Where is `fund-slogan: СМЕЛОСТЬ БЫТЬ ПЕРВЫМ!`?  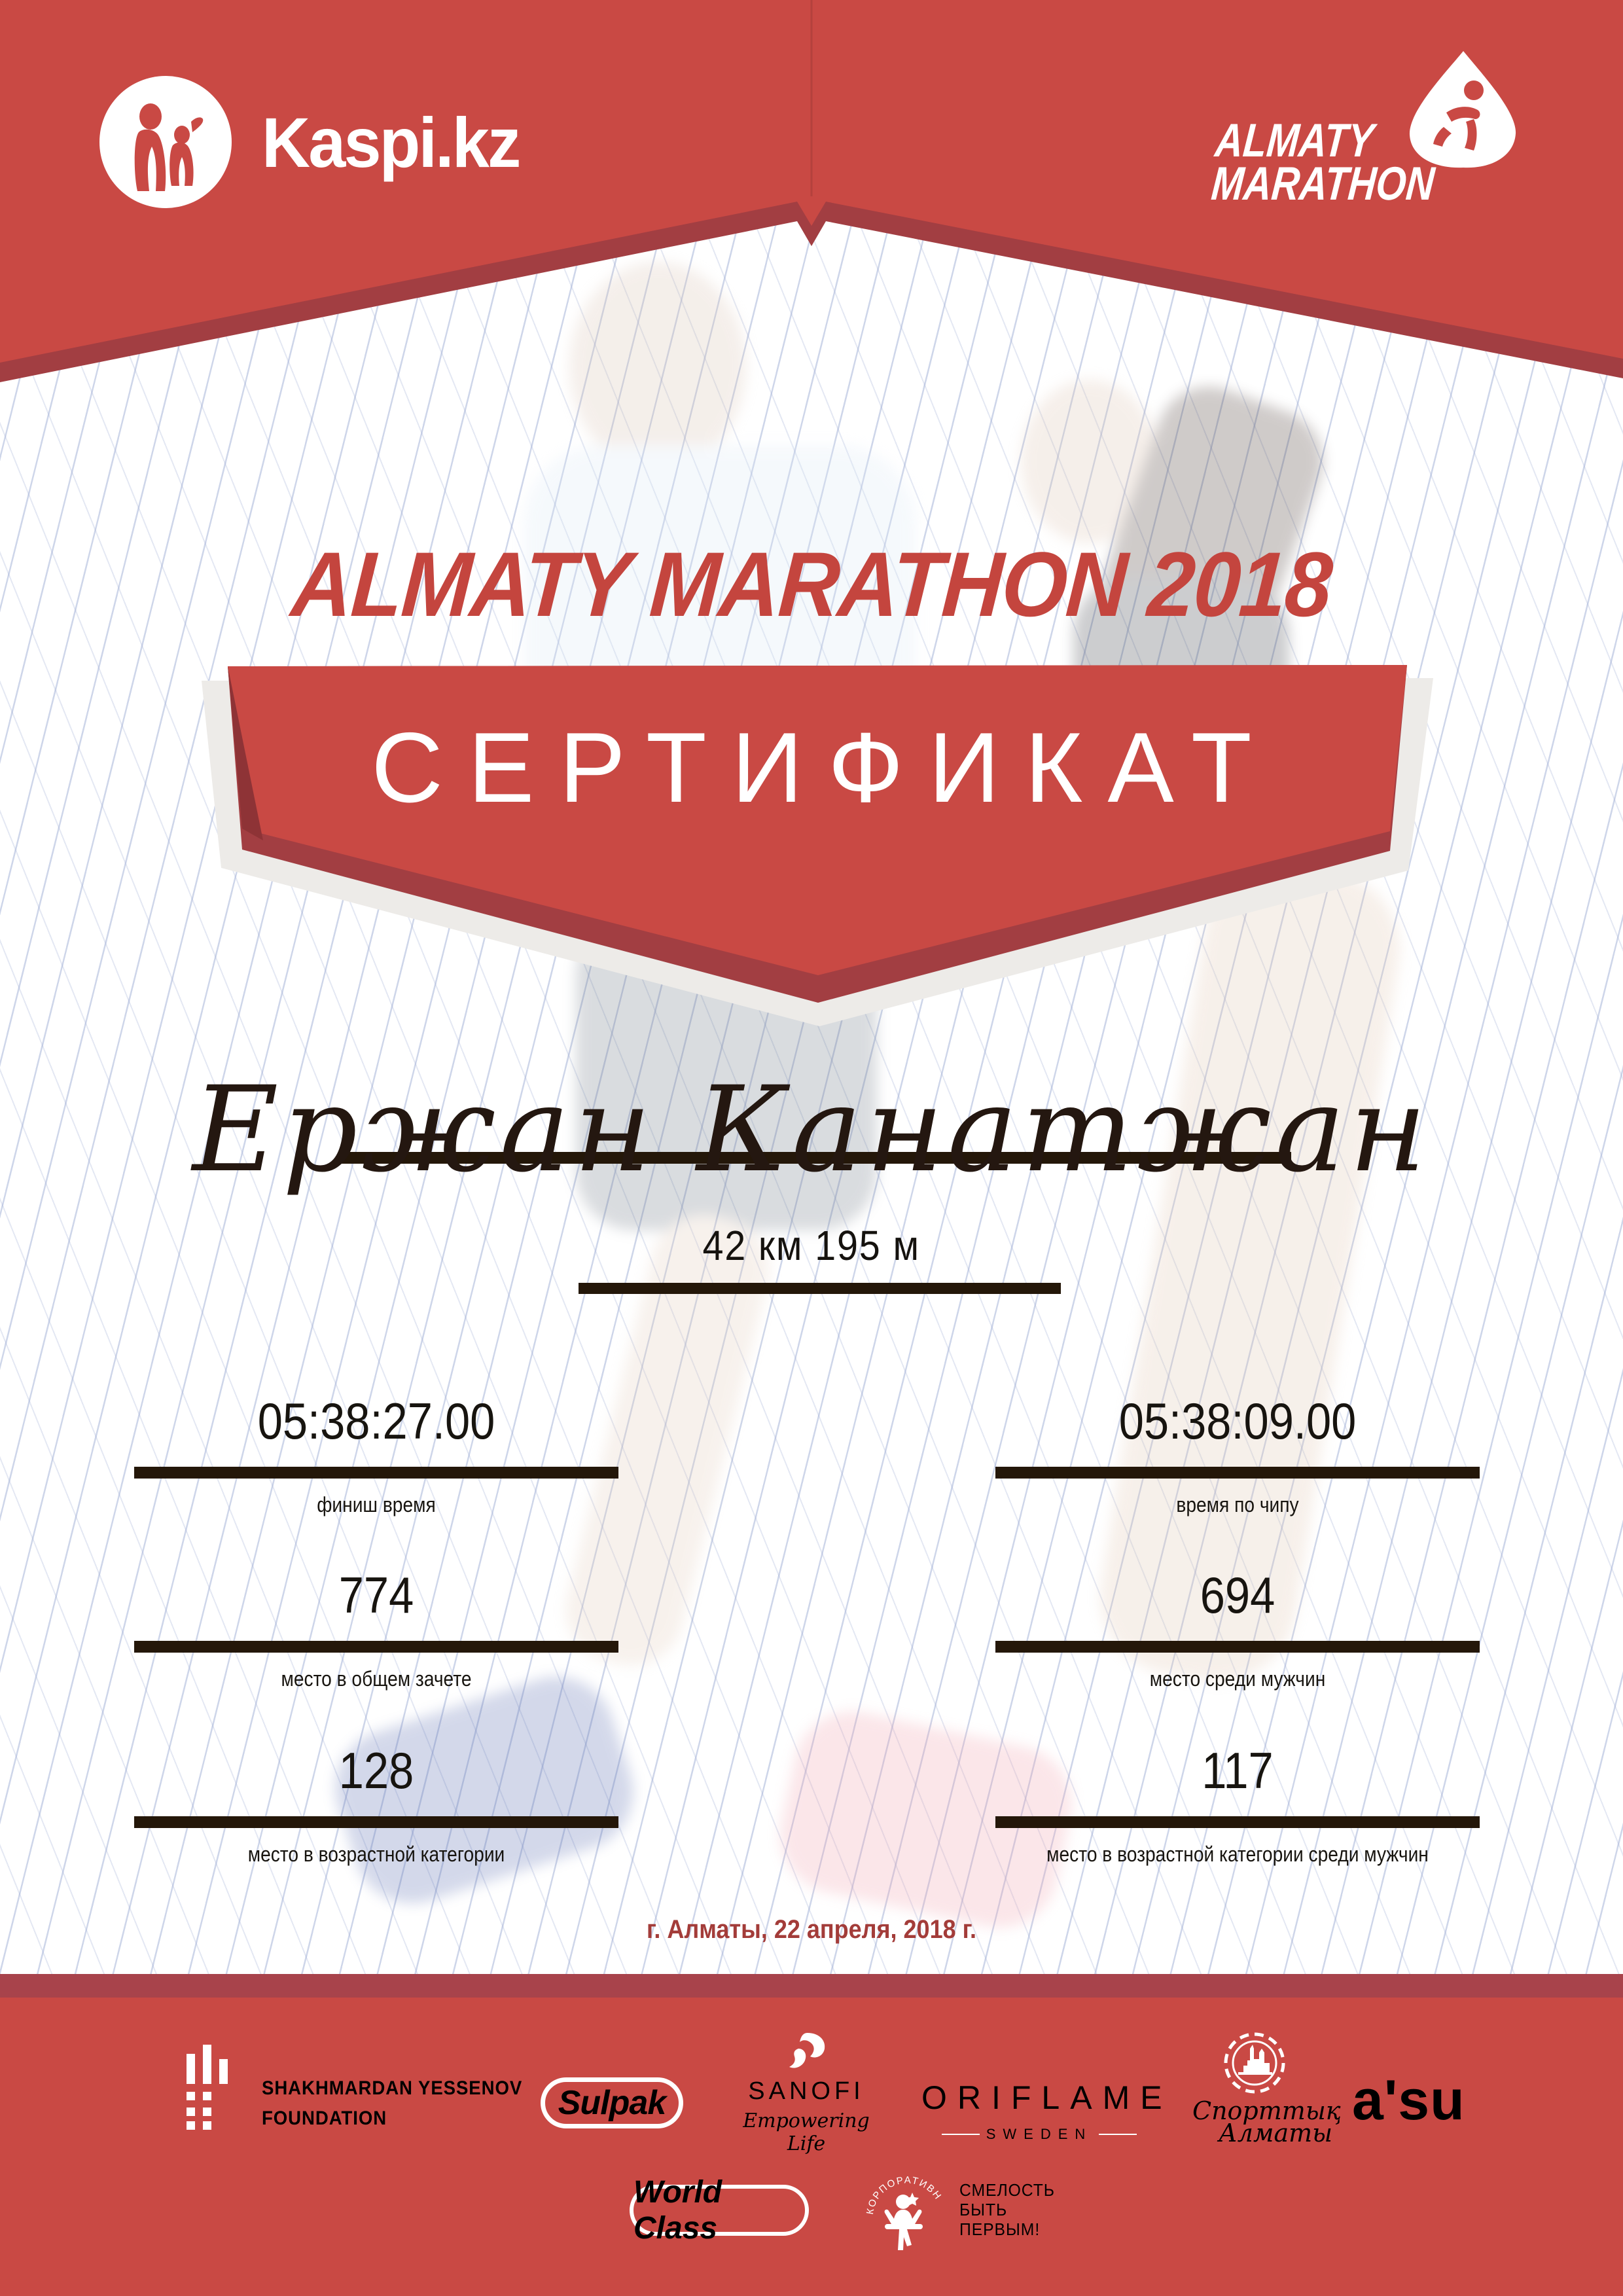 fund-slogan: СМЕЛОСТЬ БЫТЬ ПЕРВЫМ! is located at coordinates (1007, 2209).